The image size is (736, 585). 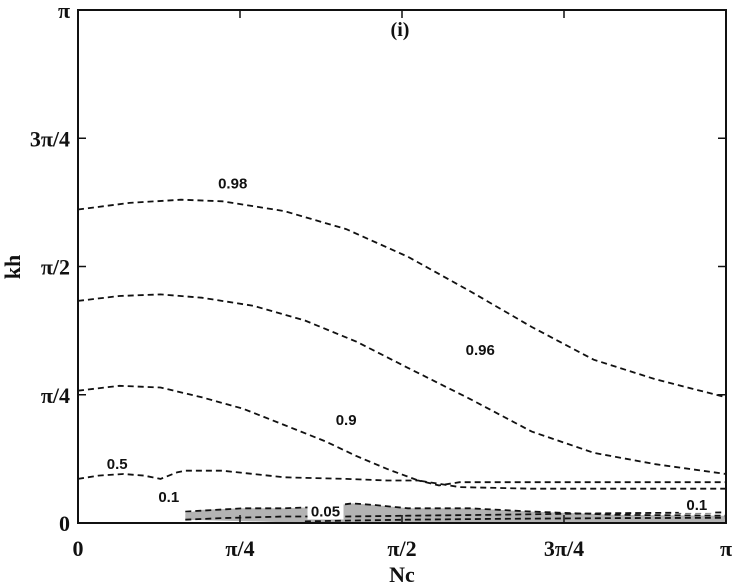 I want to click on x-tick-label: π/4, so click(x=239, y=548).